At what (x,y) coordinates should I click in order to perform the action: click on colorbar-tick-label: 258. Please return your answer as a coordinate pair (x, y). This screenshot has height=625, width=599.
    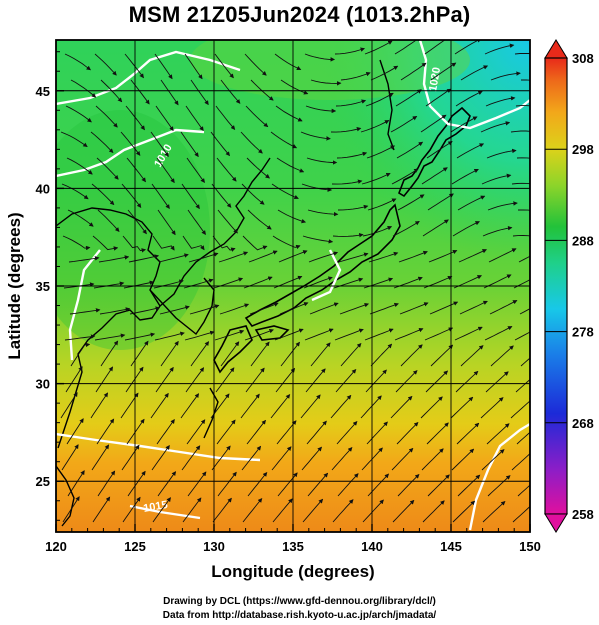
    Looking at the image, I should click on (583, 514).